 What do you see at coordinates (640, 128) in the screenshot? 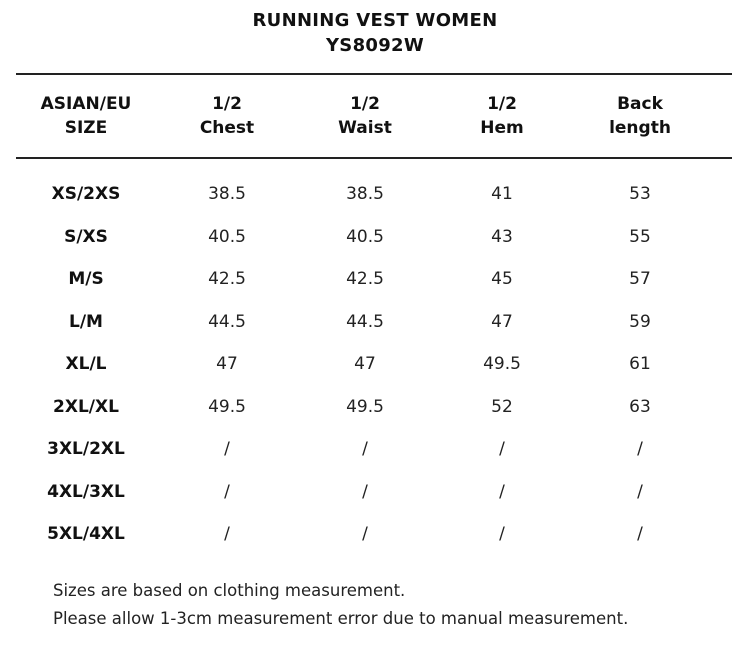
I see `header-back-line2: length` at bounding box center [640, 128].